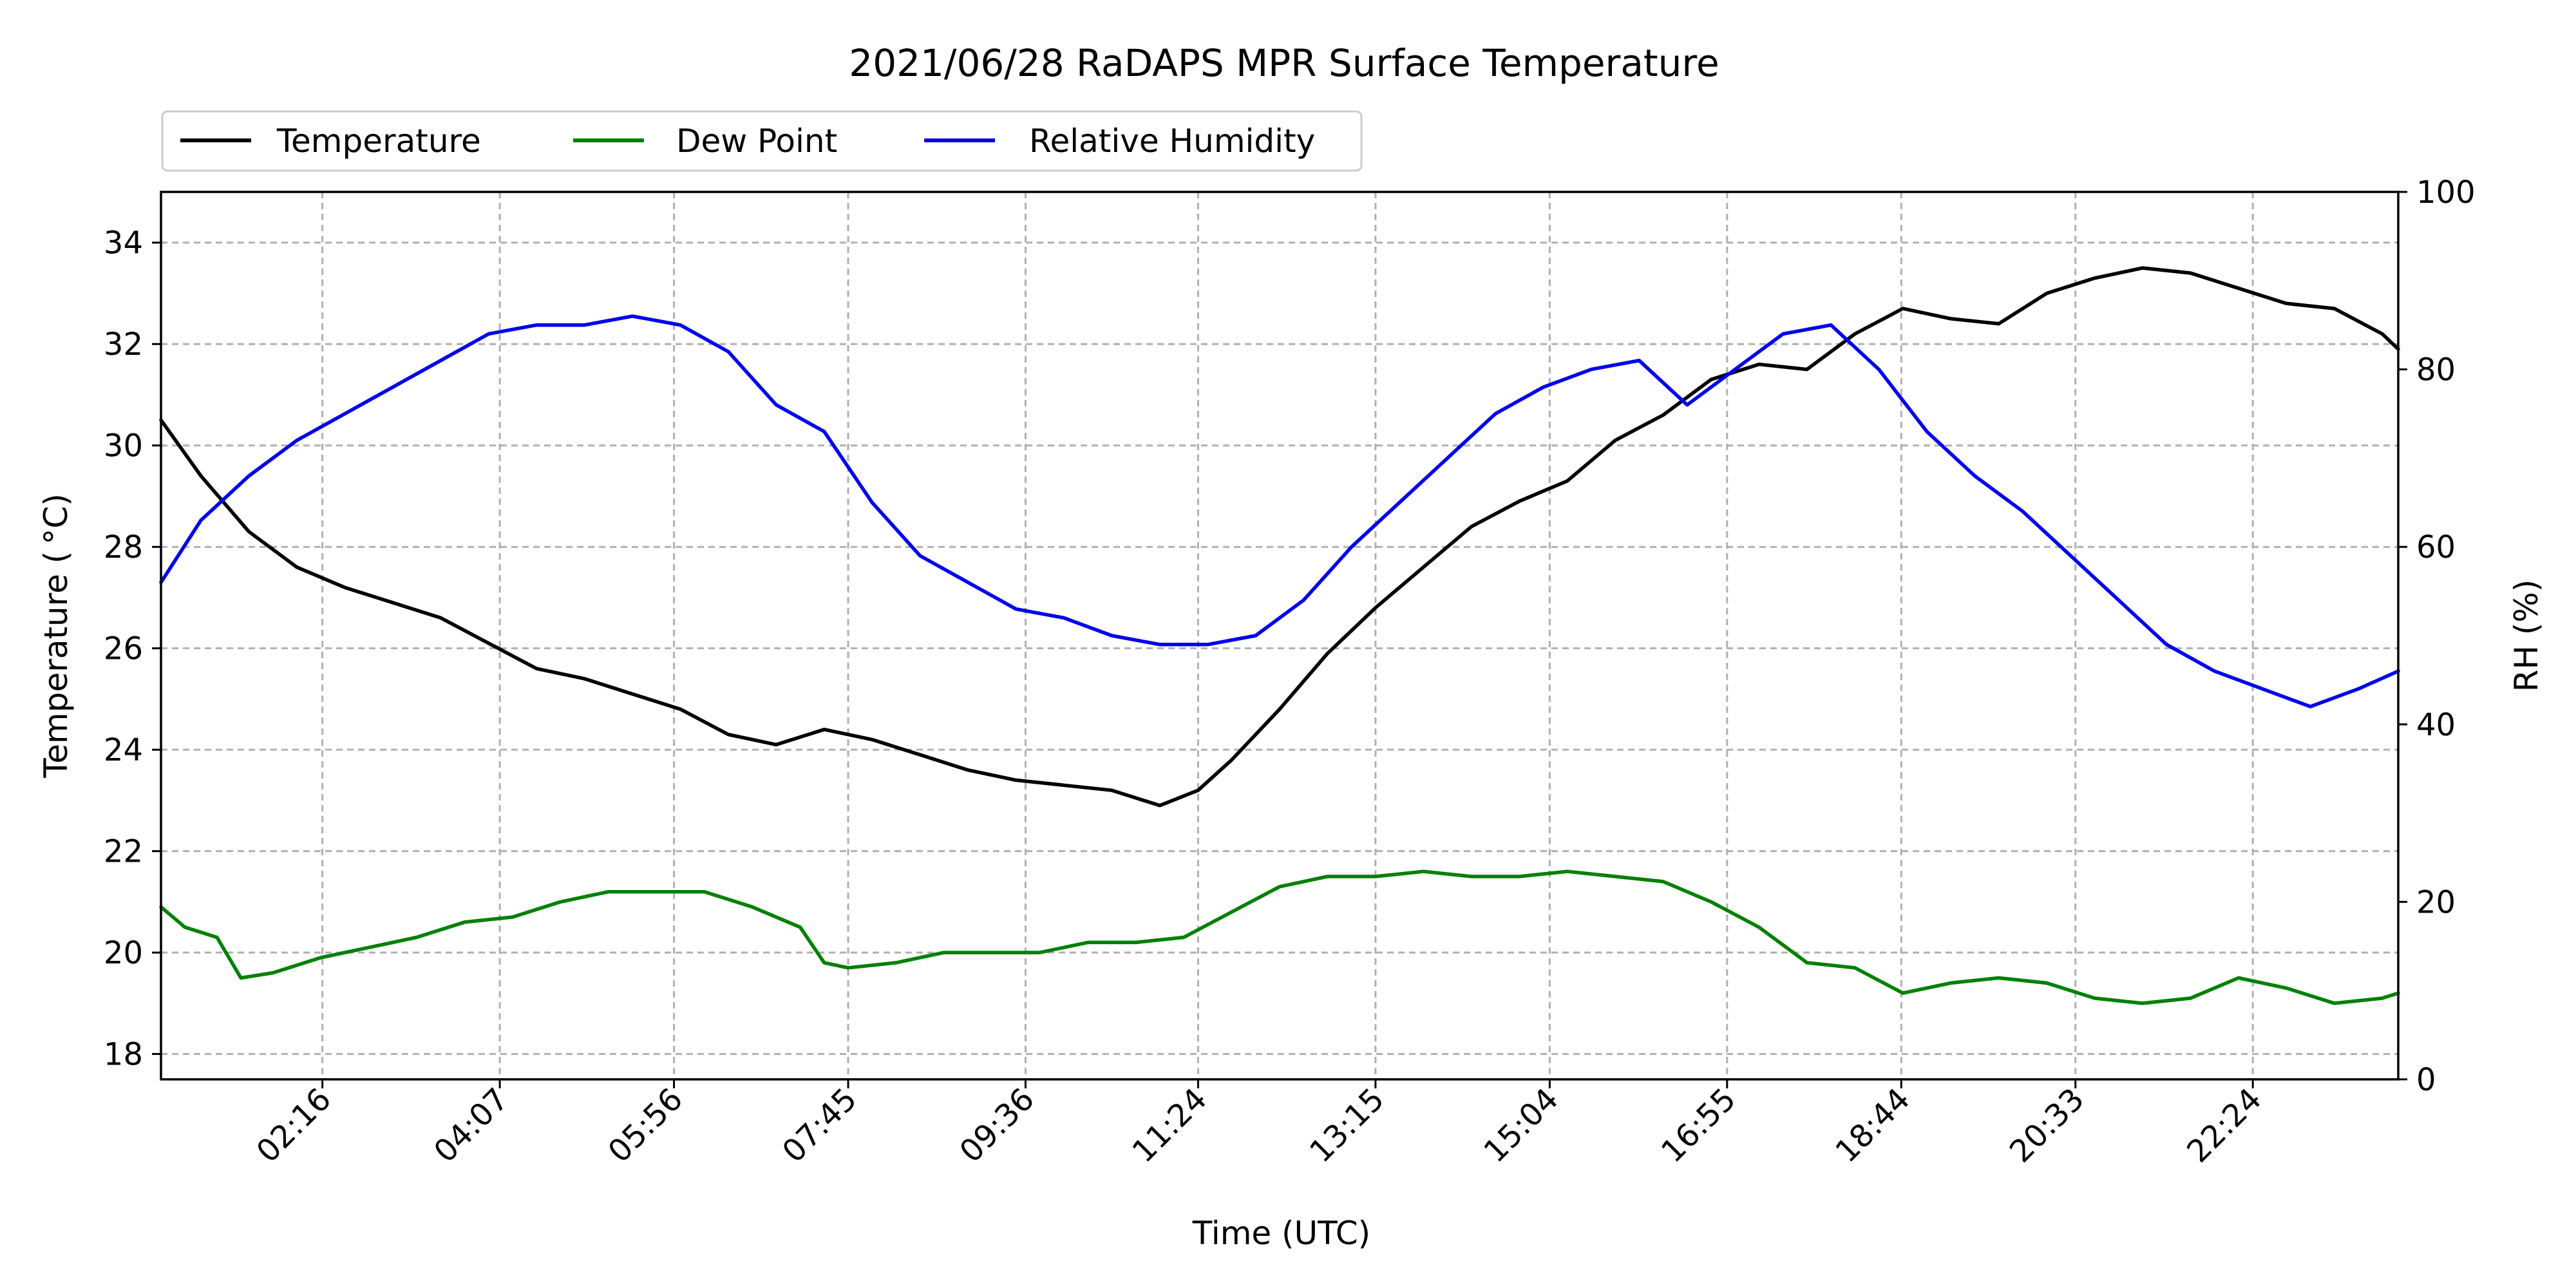  I want to click on legend-label-relative-humidity: Relative Humidity, so click(1172, 141).